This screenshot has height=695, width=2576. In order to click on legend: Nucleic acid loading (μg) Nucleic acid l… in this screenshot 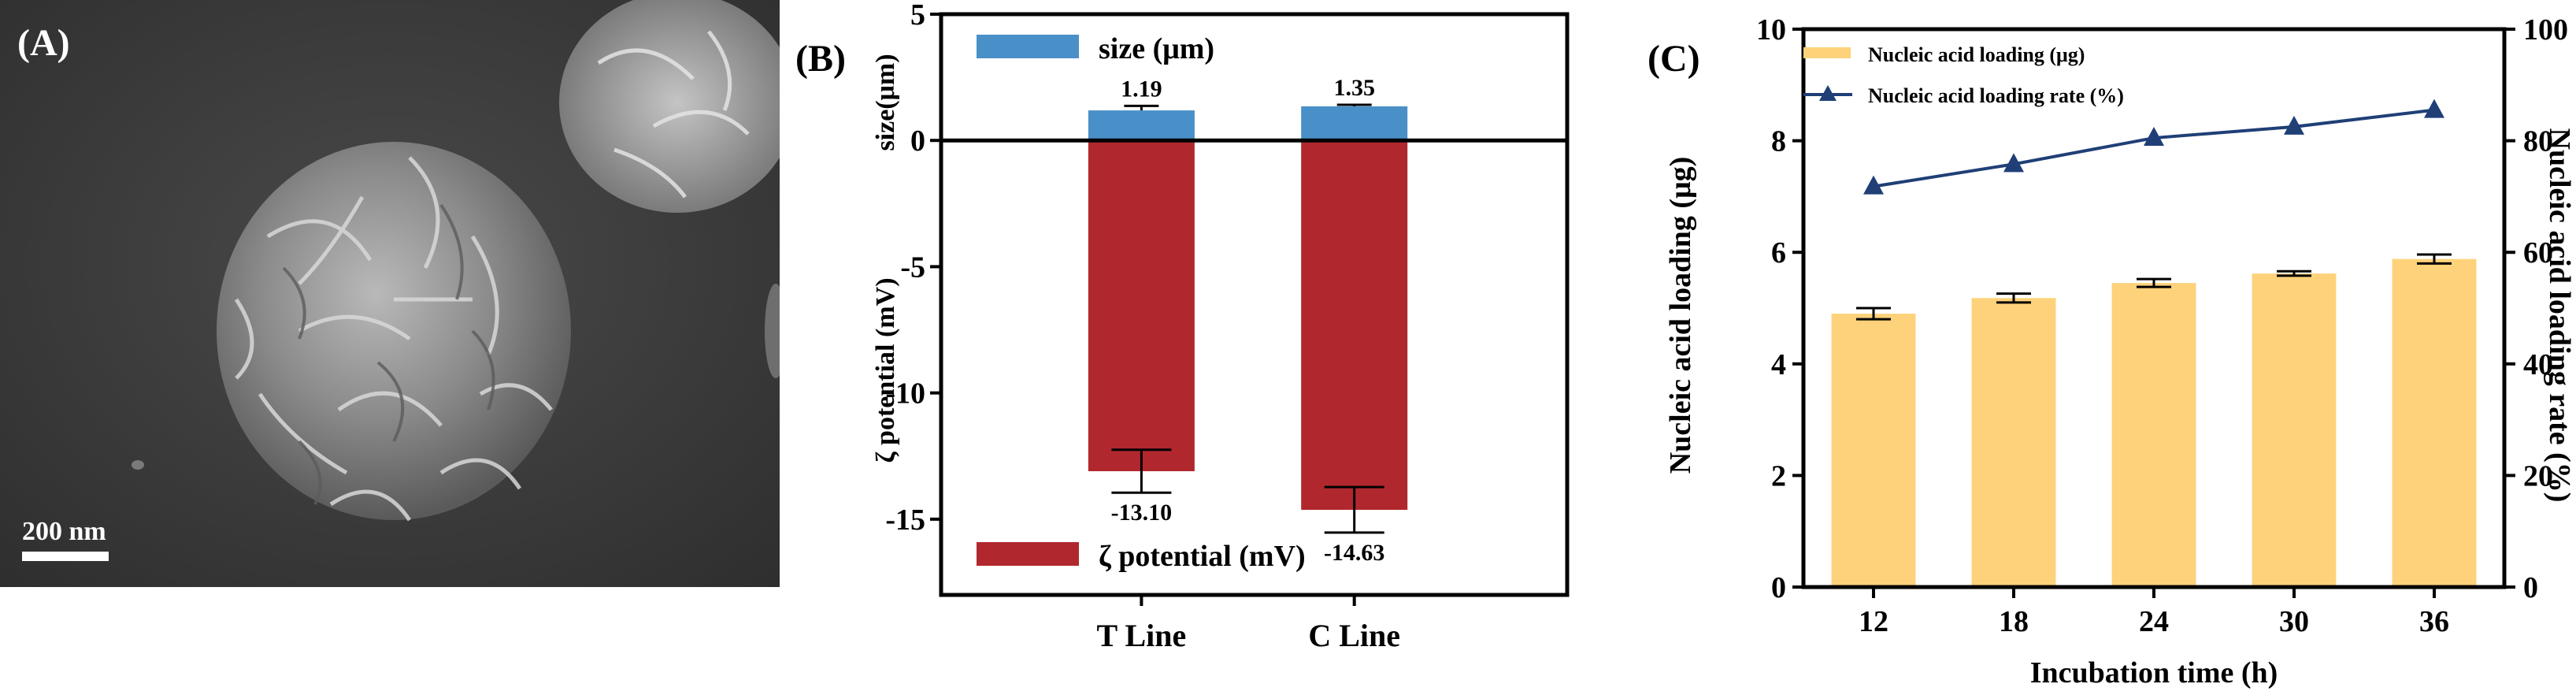, I will do `click(1963, 75)`.